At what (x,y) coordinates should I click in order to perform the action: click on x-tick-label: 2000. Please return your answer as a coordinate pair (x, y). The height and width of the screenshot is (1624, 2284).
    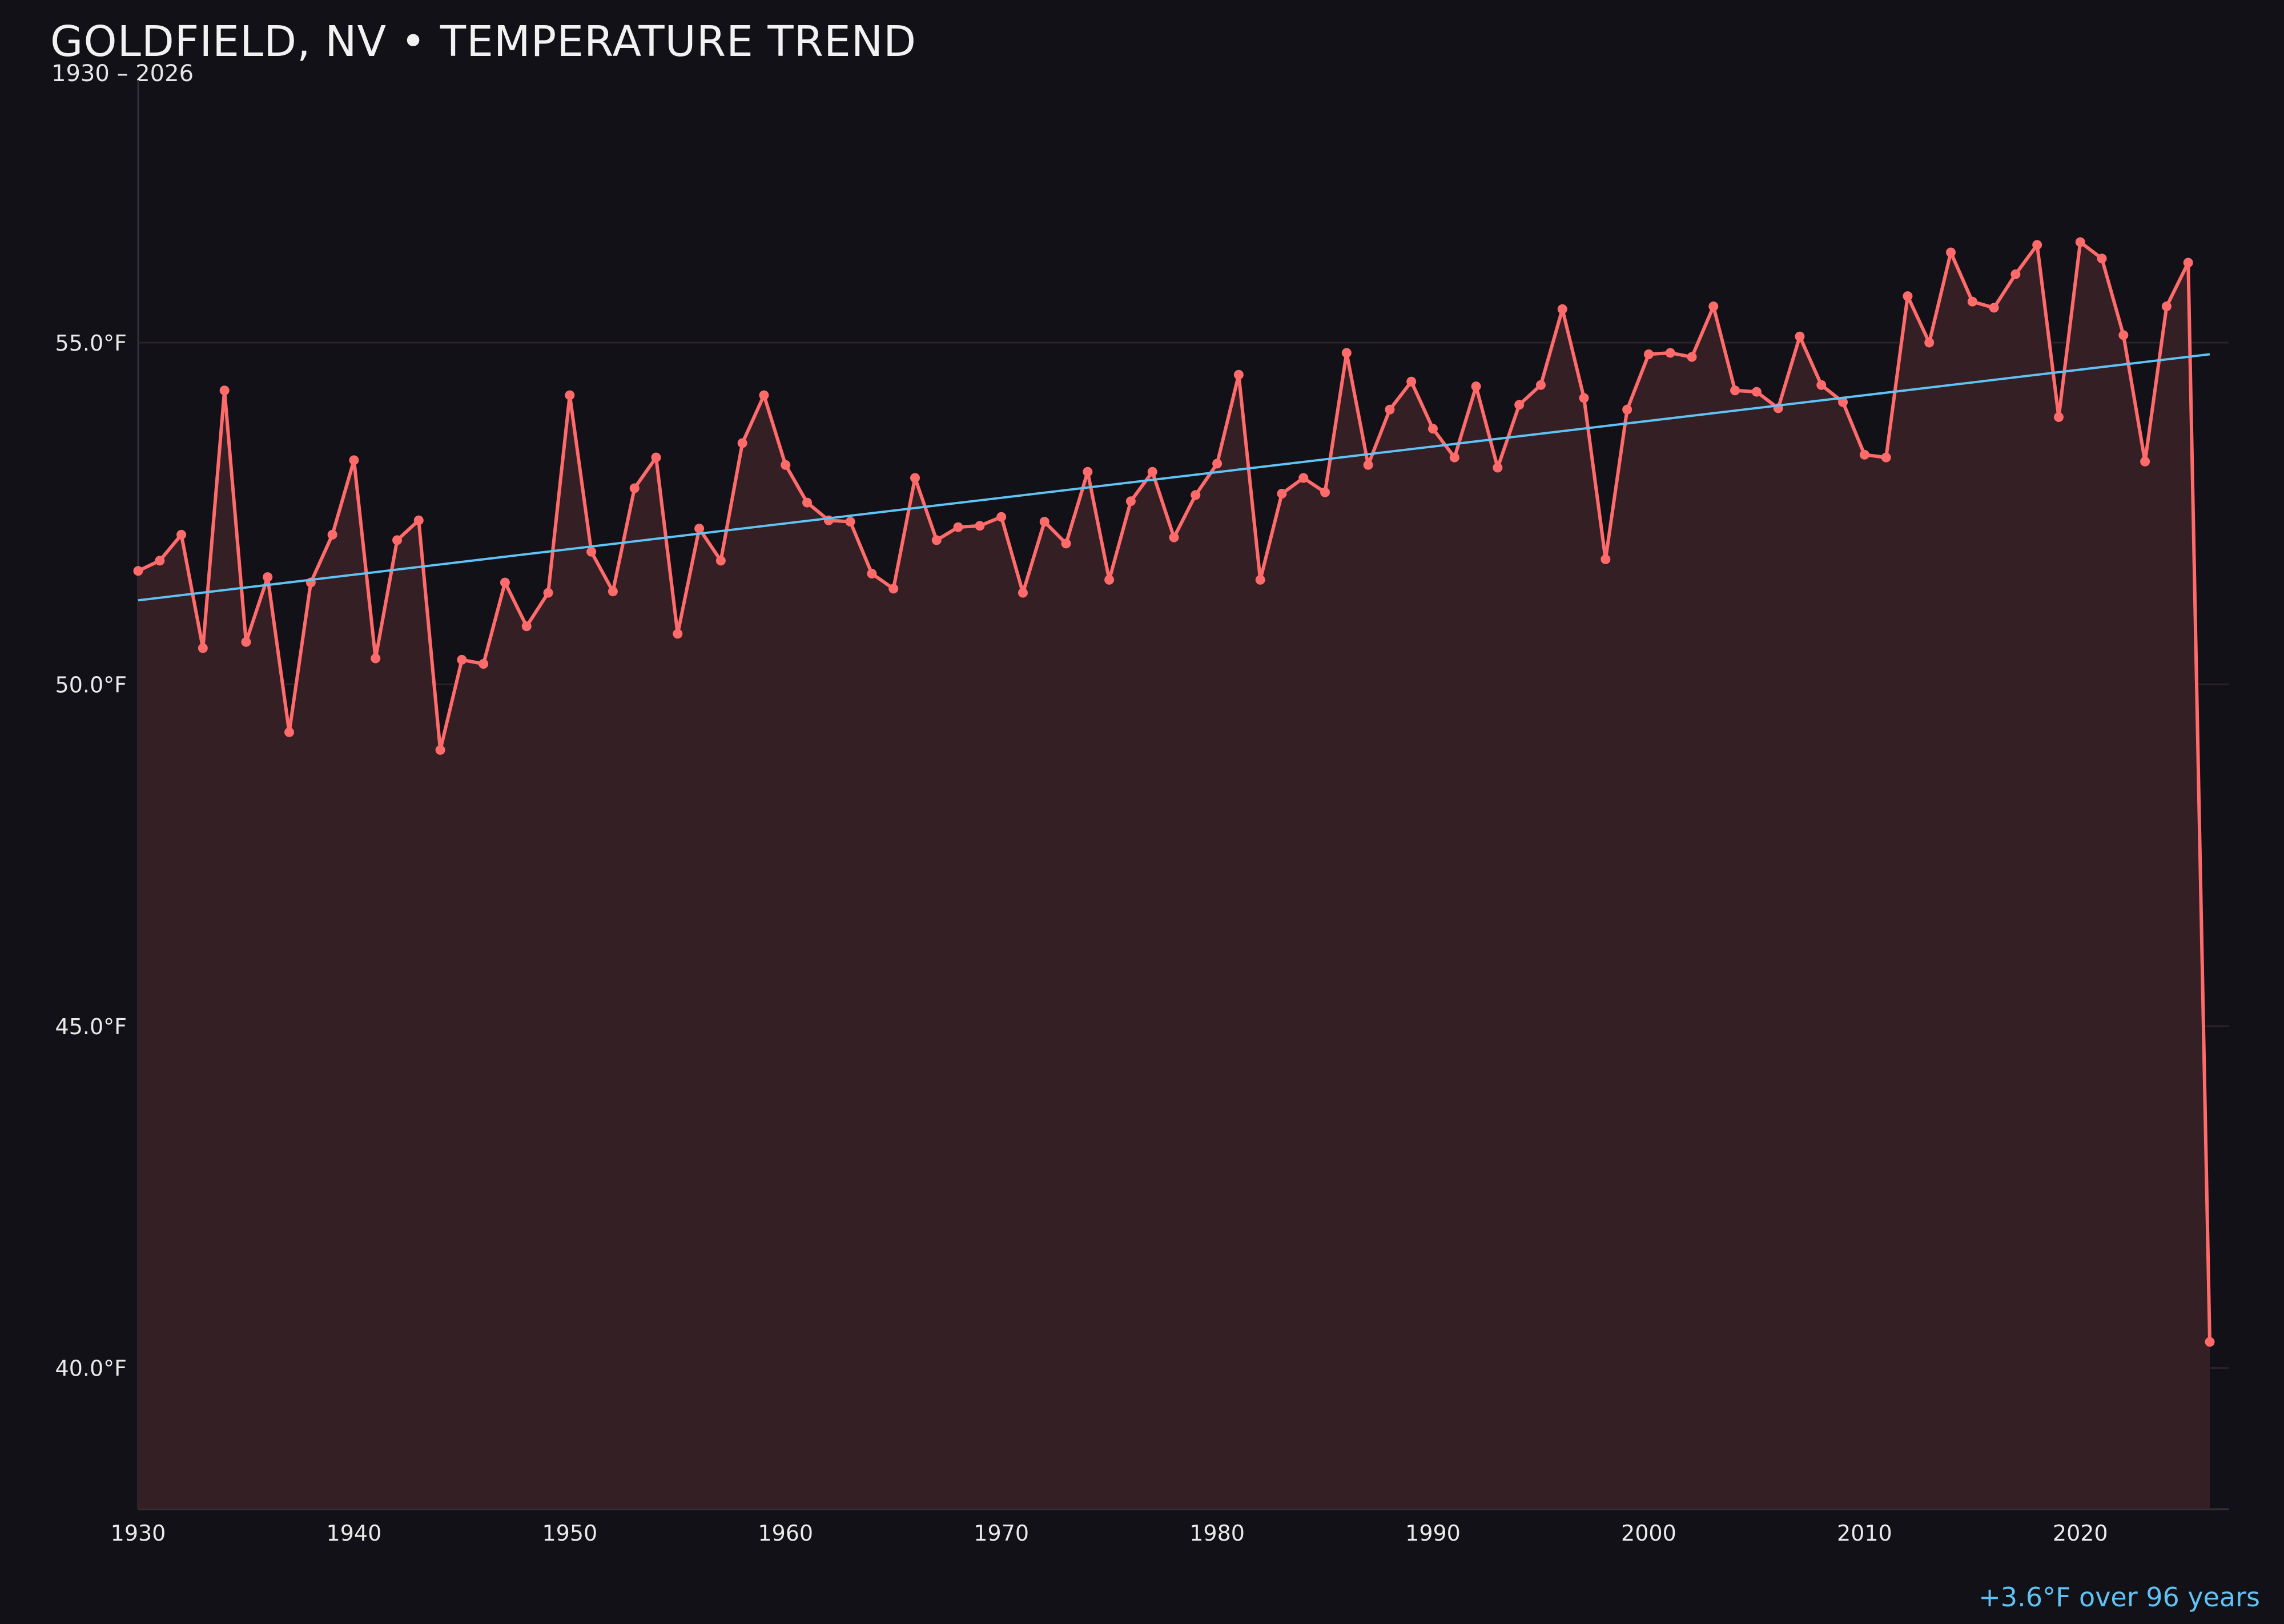
    Looking at the image, I should click on (1648, 1533).